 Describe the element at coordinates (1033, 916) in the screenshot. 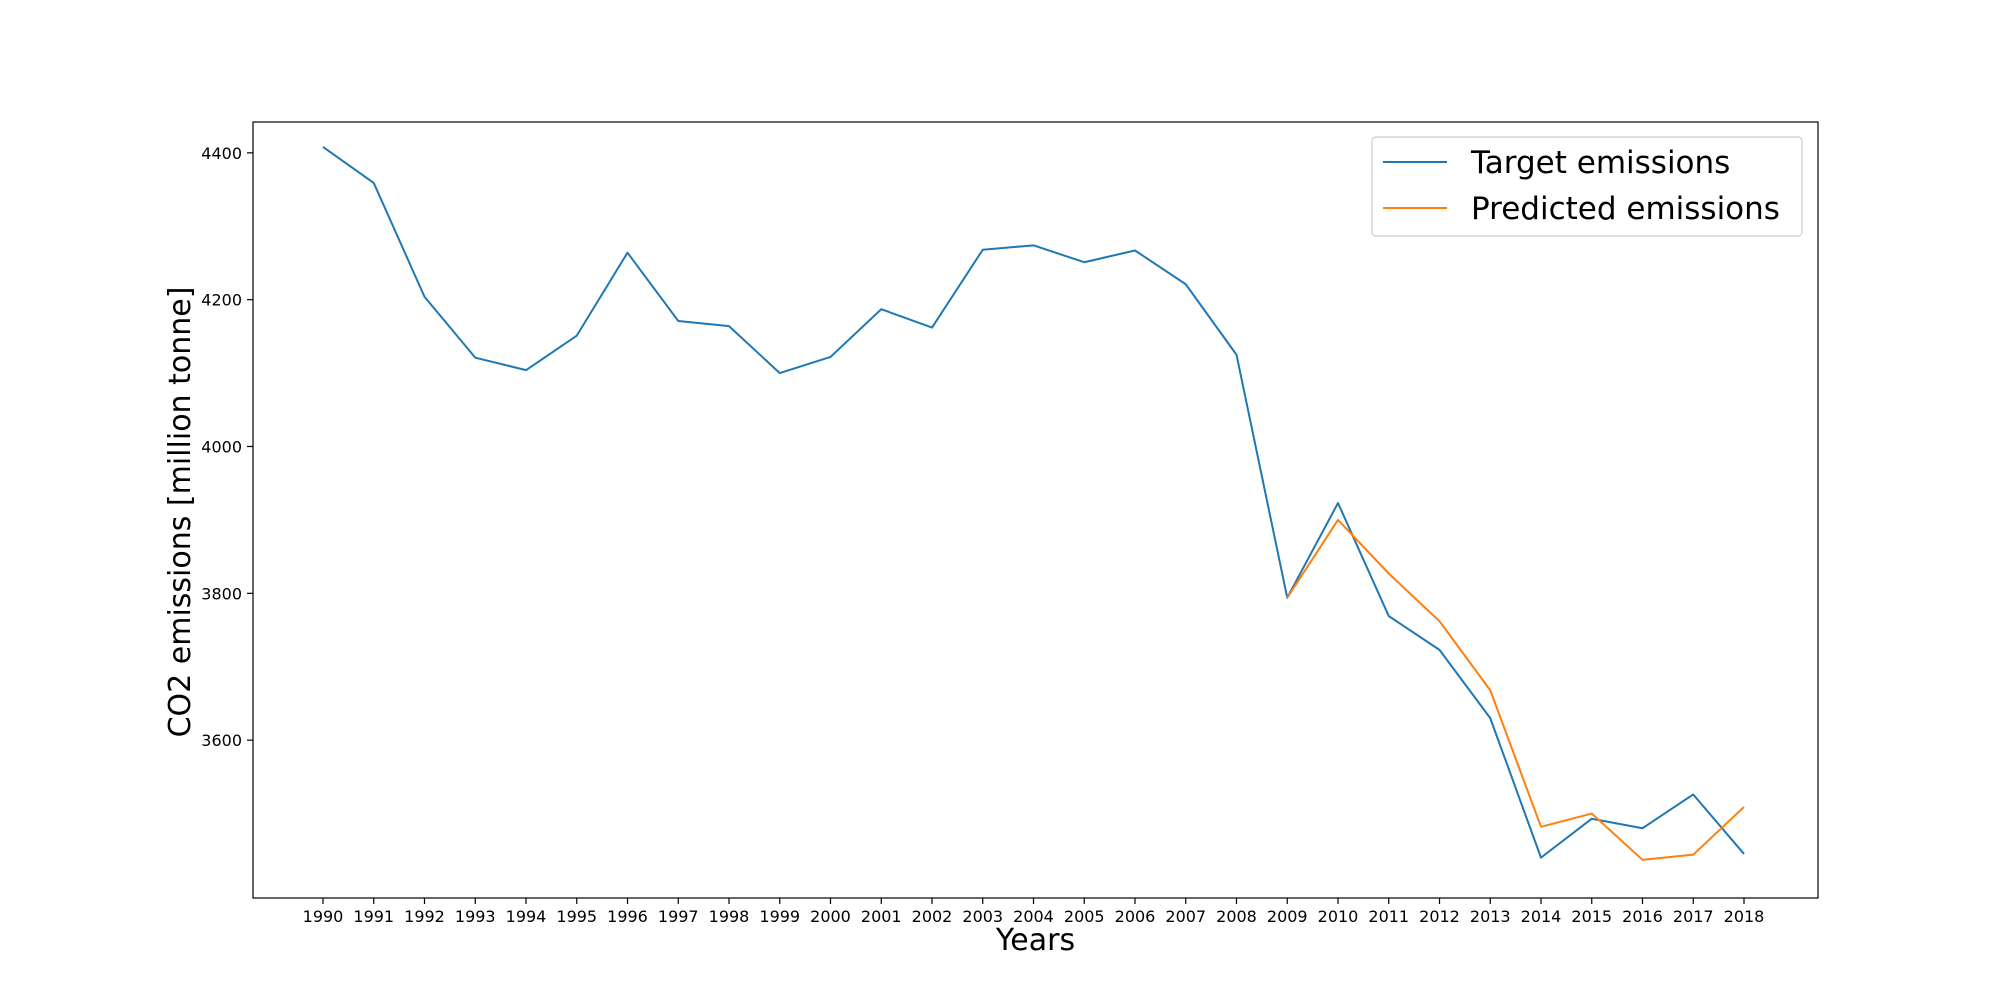

I see `x-tick-label: 2004` at that location.